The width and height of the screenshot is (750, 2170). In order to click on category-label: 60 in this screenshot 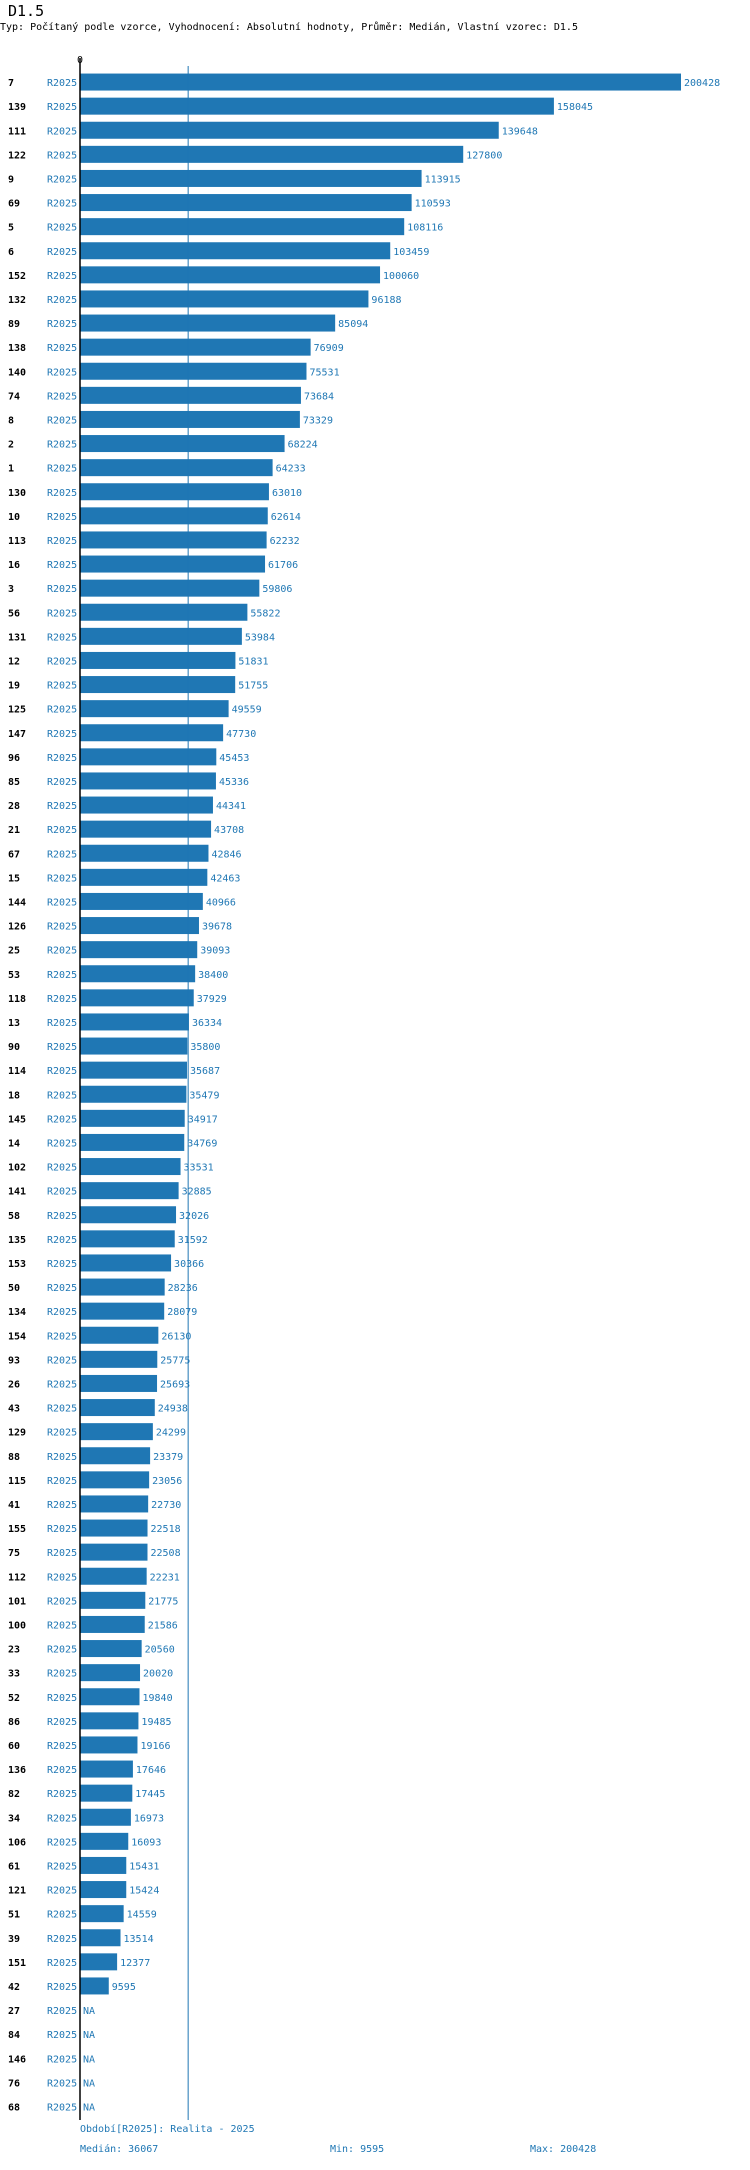, I will do `click(14, 1746)`.